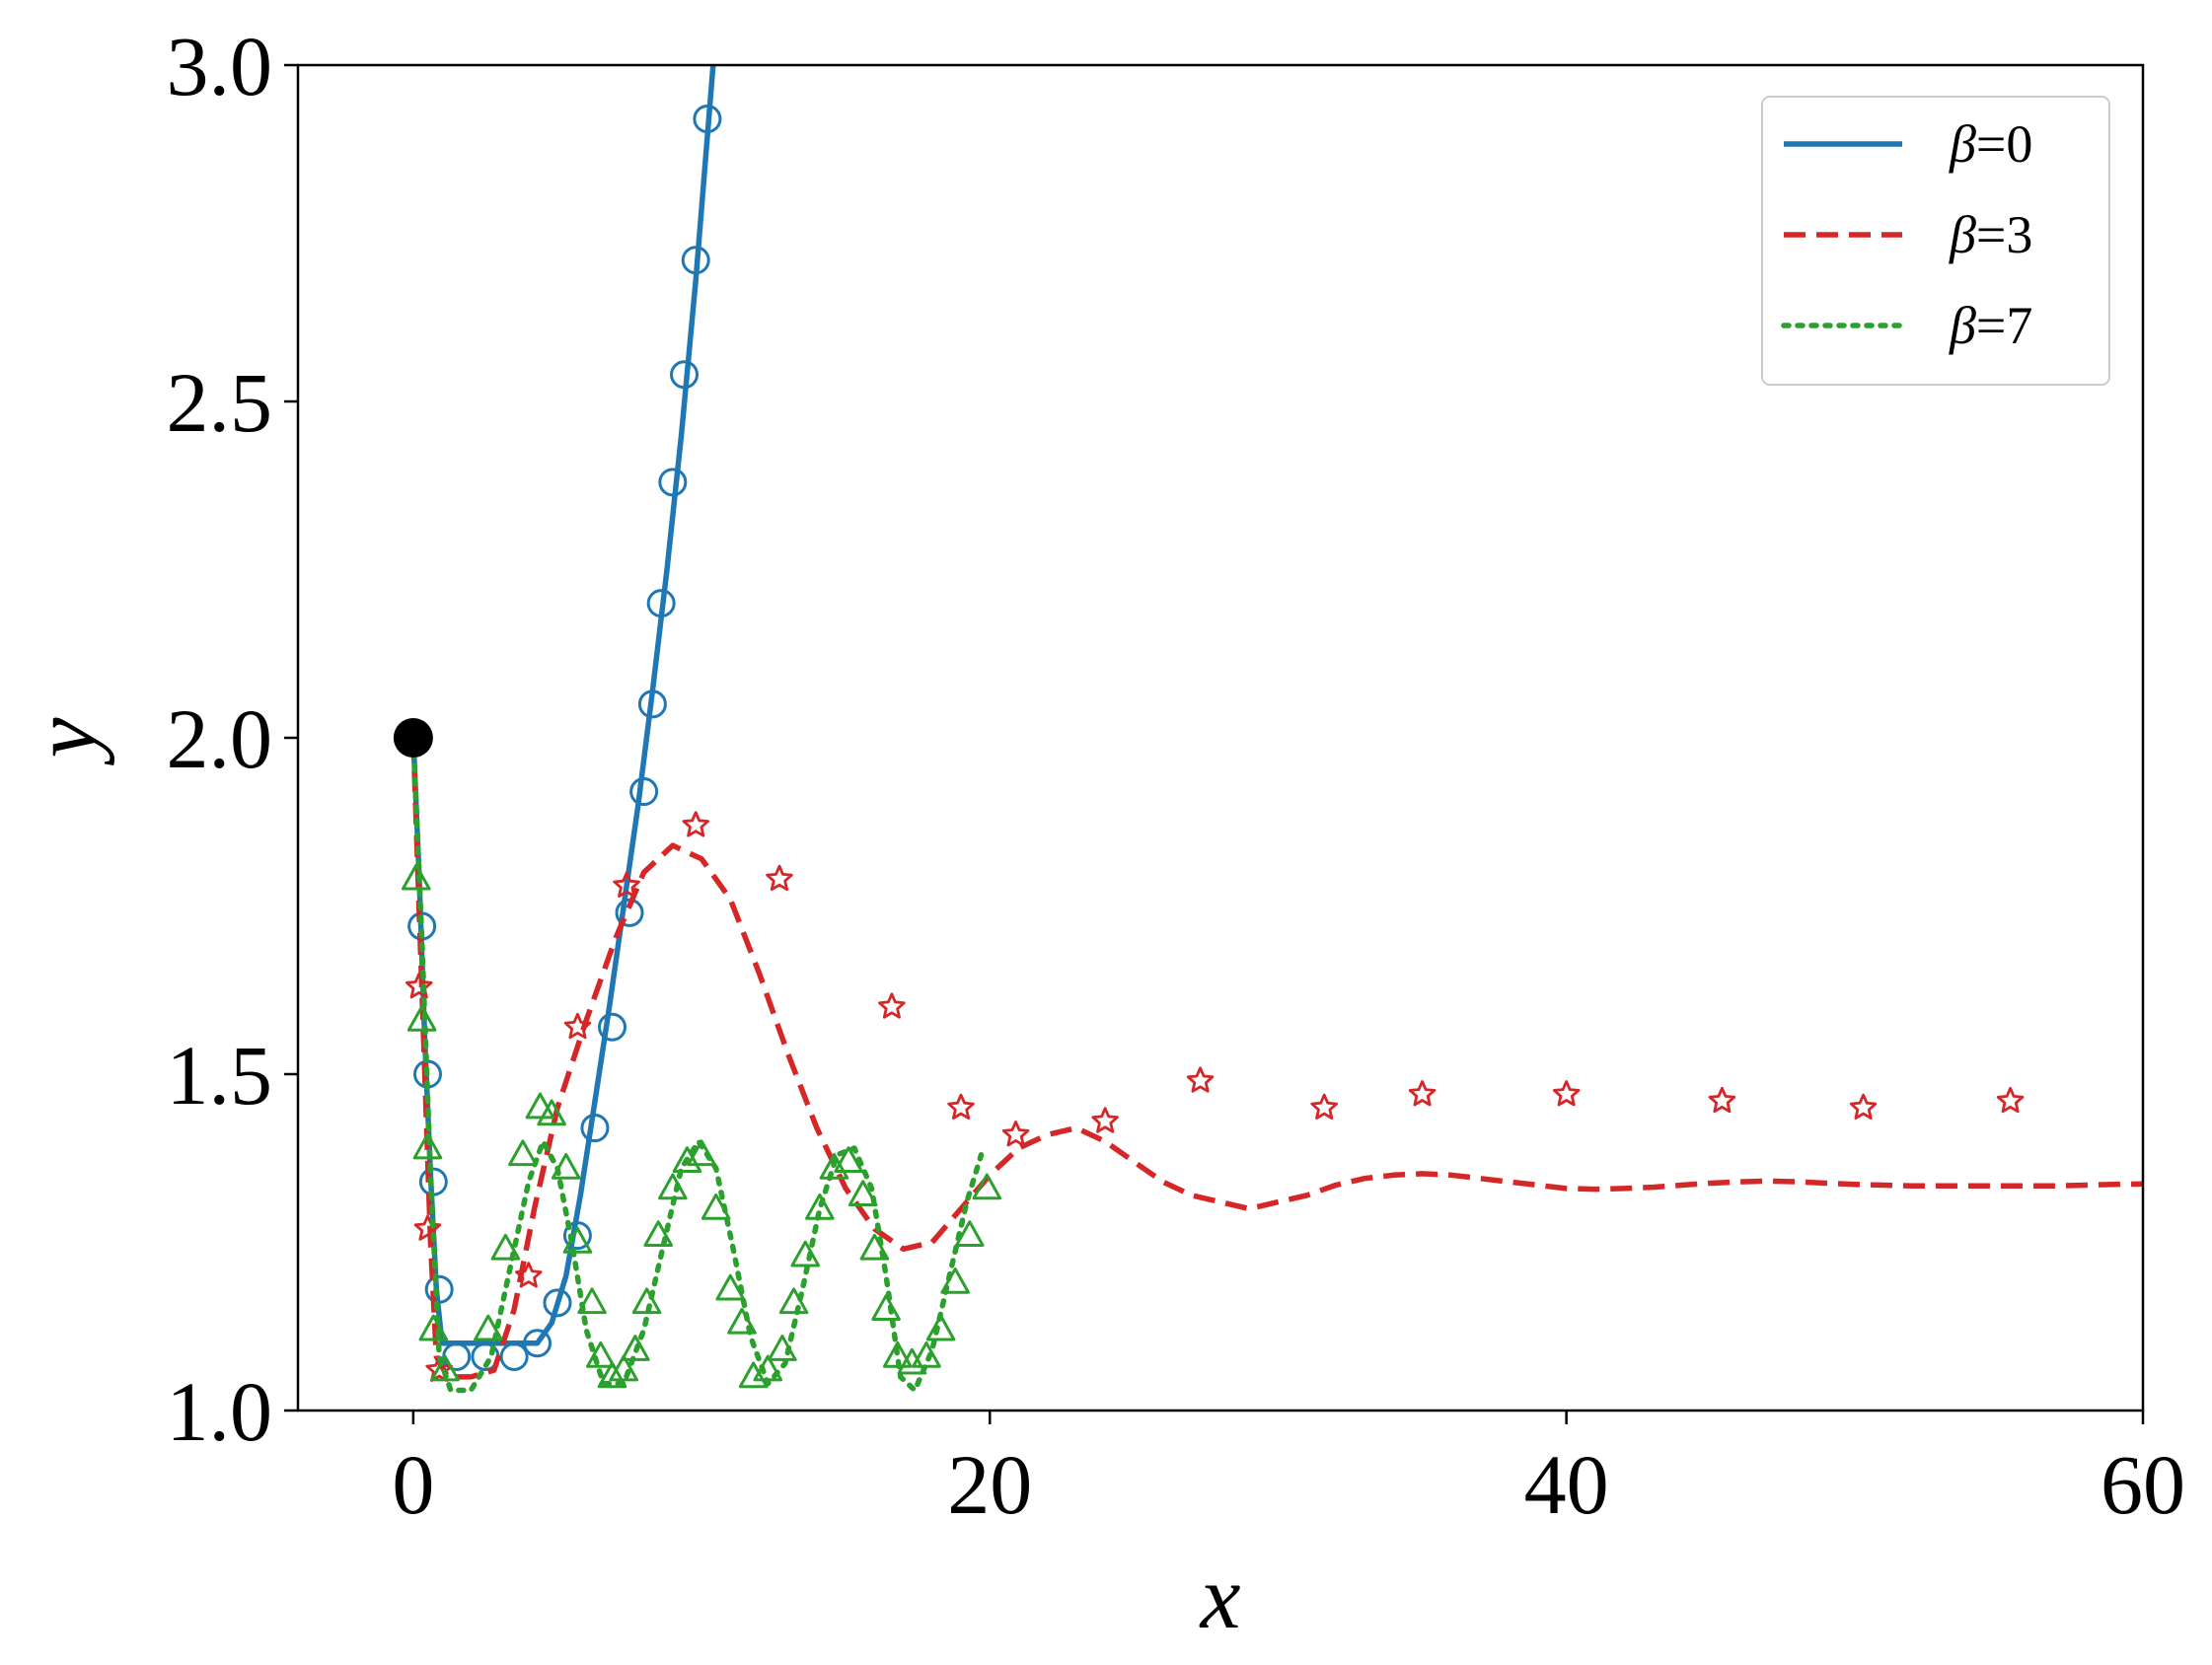  Describe the element at coordinates (1566, 1484) in the screenshot. I see `x-tick-label: 40` at that location.